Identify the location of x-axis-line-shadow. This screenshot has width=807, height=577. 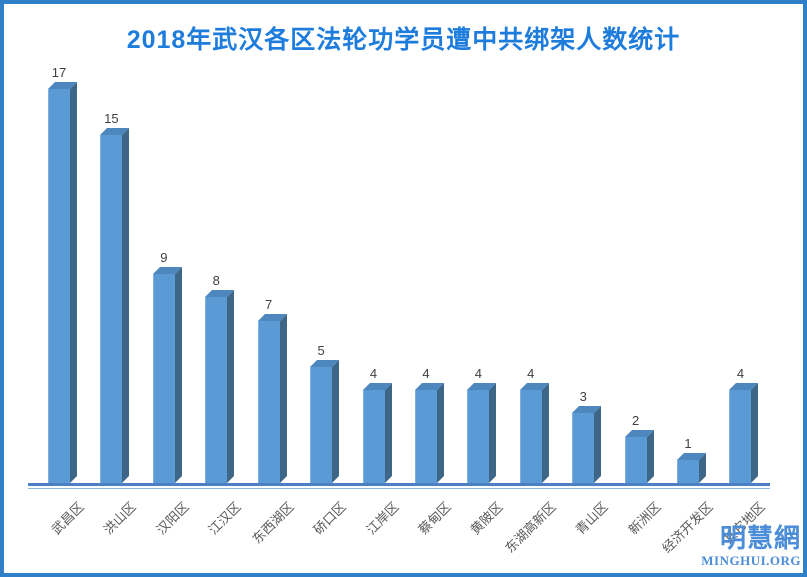
(399, 488).